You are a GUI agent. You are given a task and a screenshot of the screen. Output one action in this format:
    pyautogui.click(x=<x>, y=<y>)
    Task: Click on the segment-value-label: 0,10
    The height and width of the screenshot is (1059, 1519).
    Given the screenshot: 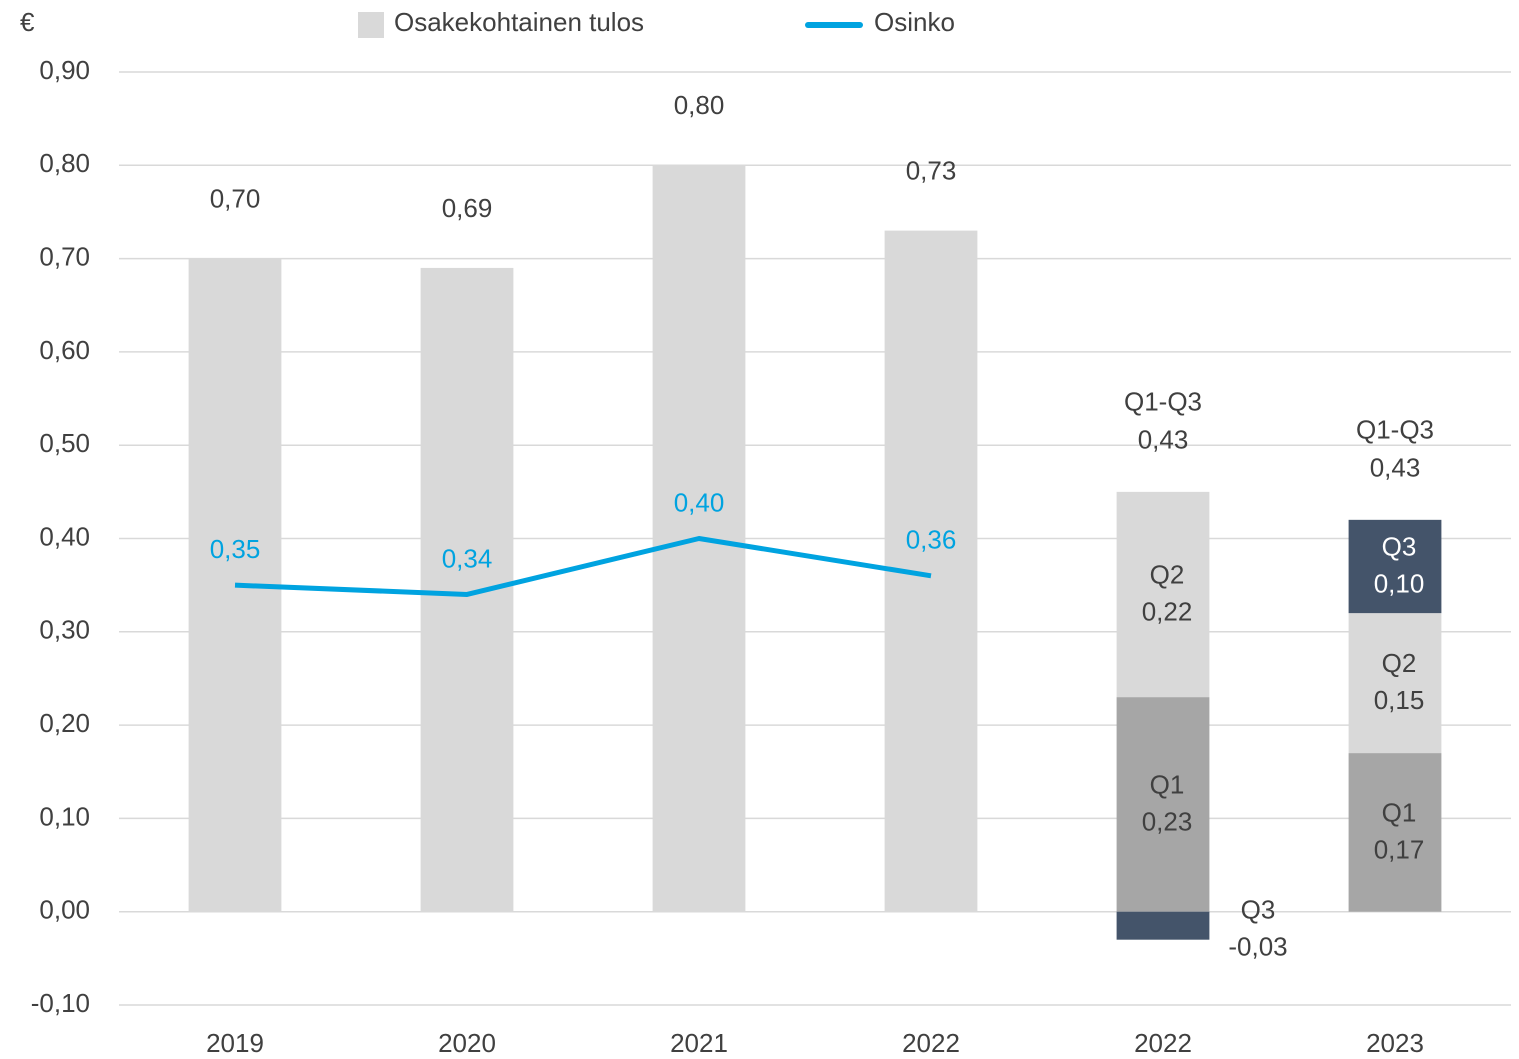 What is the action you would take?
    pyautogui.click(x=1399, y=583)
    